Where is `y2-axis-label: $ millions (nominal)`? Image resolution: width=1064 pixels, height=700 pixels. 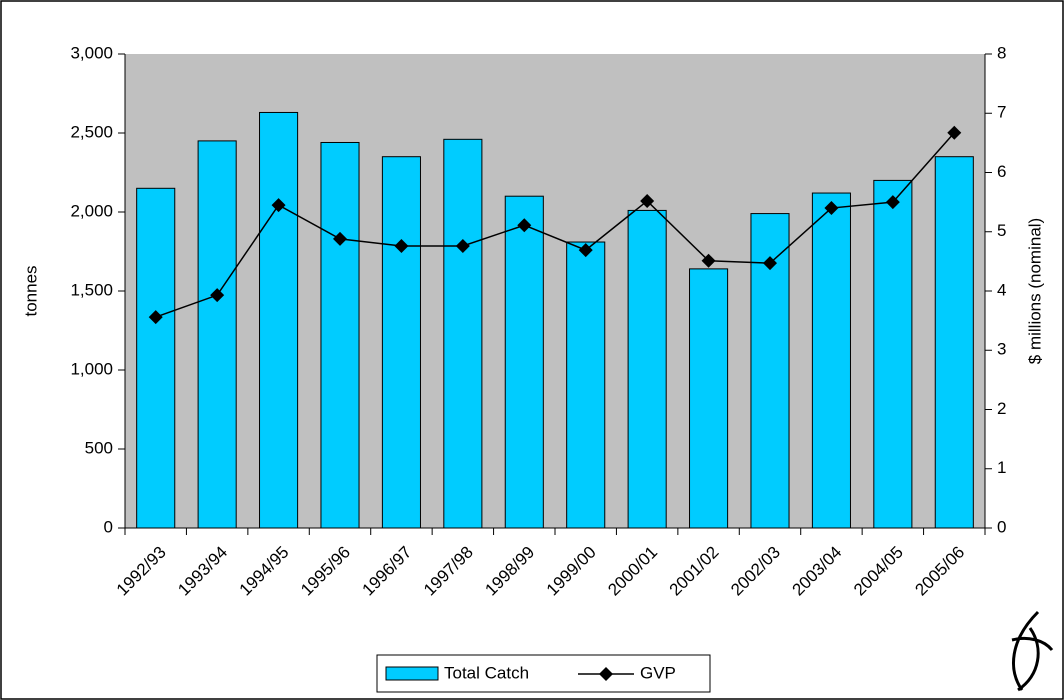 y2-axis-label: $ millions (nominal) is located at coordinates (1034, 291).